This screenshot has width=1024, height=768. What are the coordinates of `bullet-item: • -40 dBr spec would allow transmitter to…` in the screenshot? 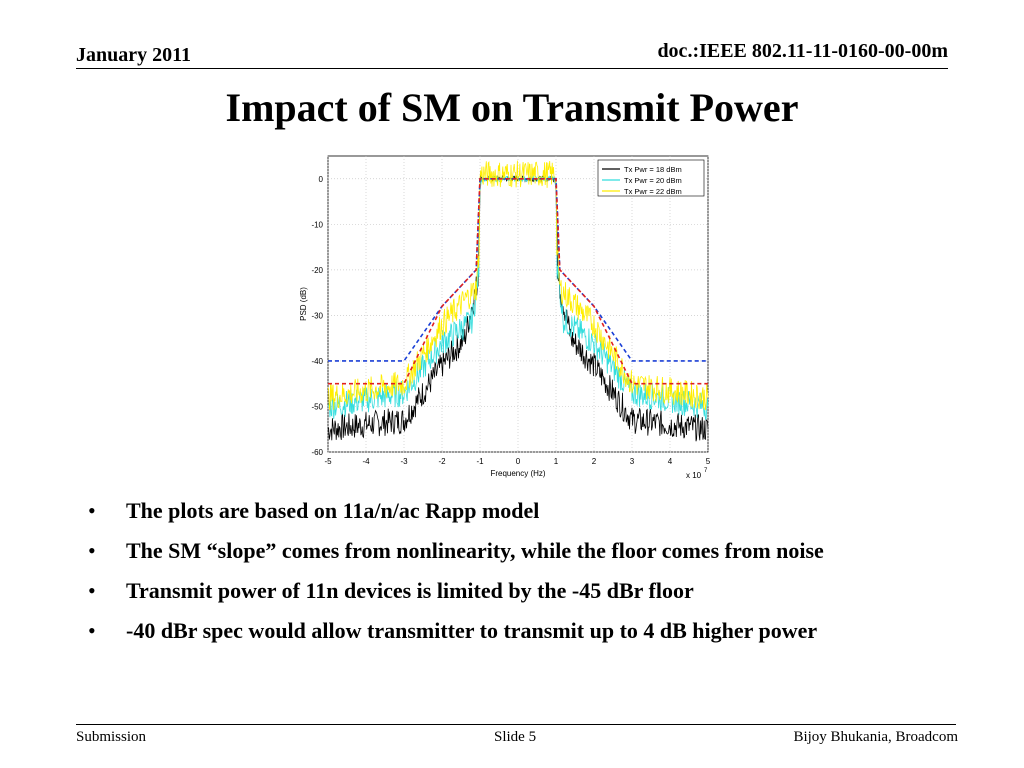 It's located at (528, 630).